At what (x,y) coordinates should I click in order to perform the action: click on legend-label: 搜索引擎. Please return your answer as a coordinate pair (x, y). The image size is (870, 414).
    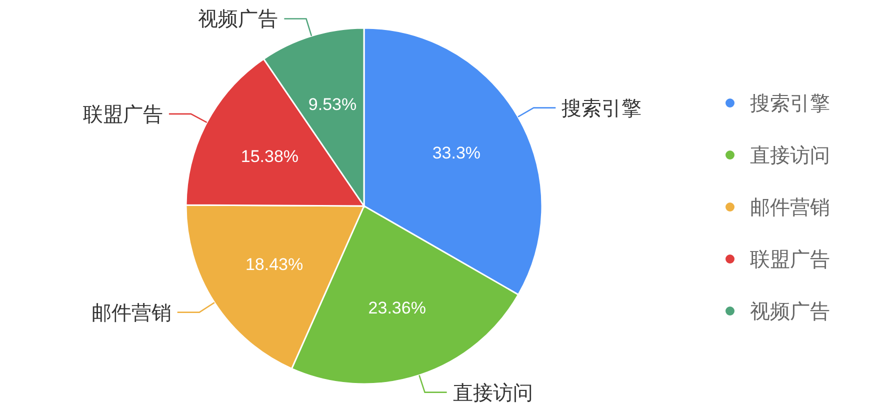
    Looking at the image, I should click on (790, 104).